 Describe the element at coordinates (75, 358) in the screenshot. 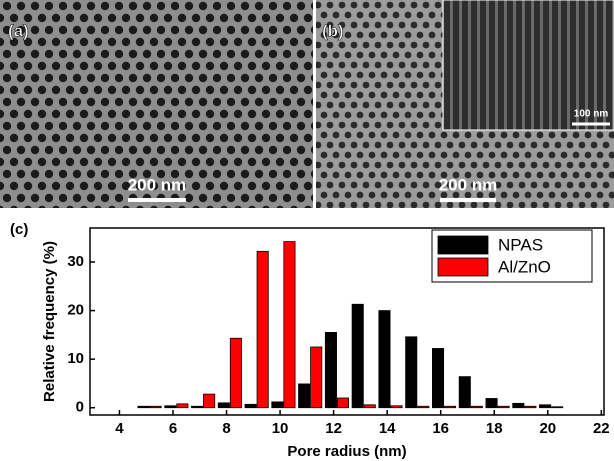

I see `y-tick-label: 10` at that location.